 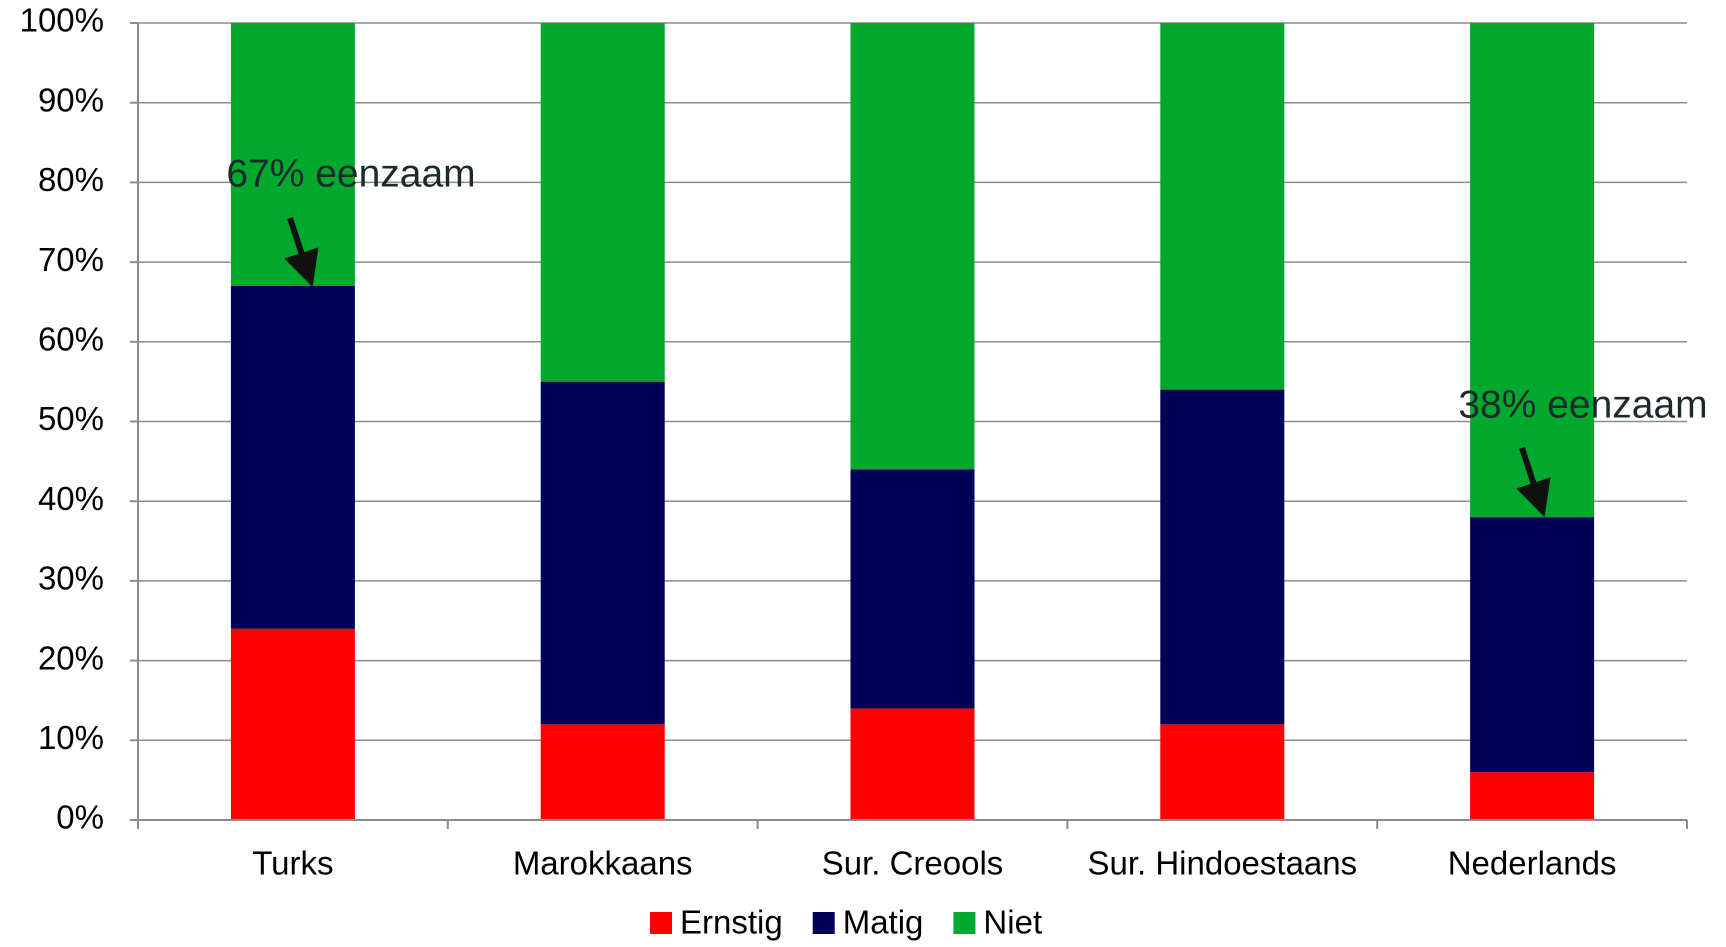 What do you see at coordinates (350, 173) in the screenshot?
I see `annotation: 67% eenzaam` at bounding box center [350, 173].